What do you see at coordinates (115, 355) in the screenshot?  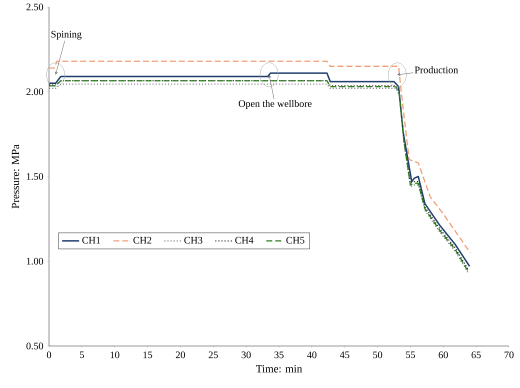 I see `x-tick-label: 10` at bounding box center [115, 355].